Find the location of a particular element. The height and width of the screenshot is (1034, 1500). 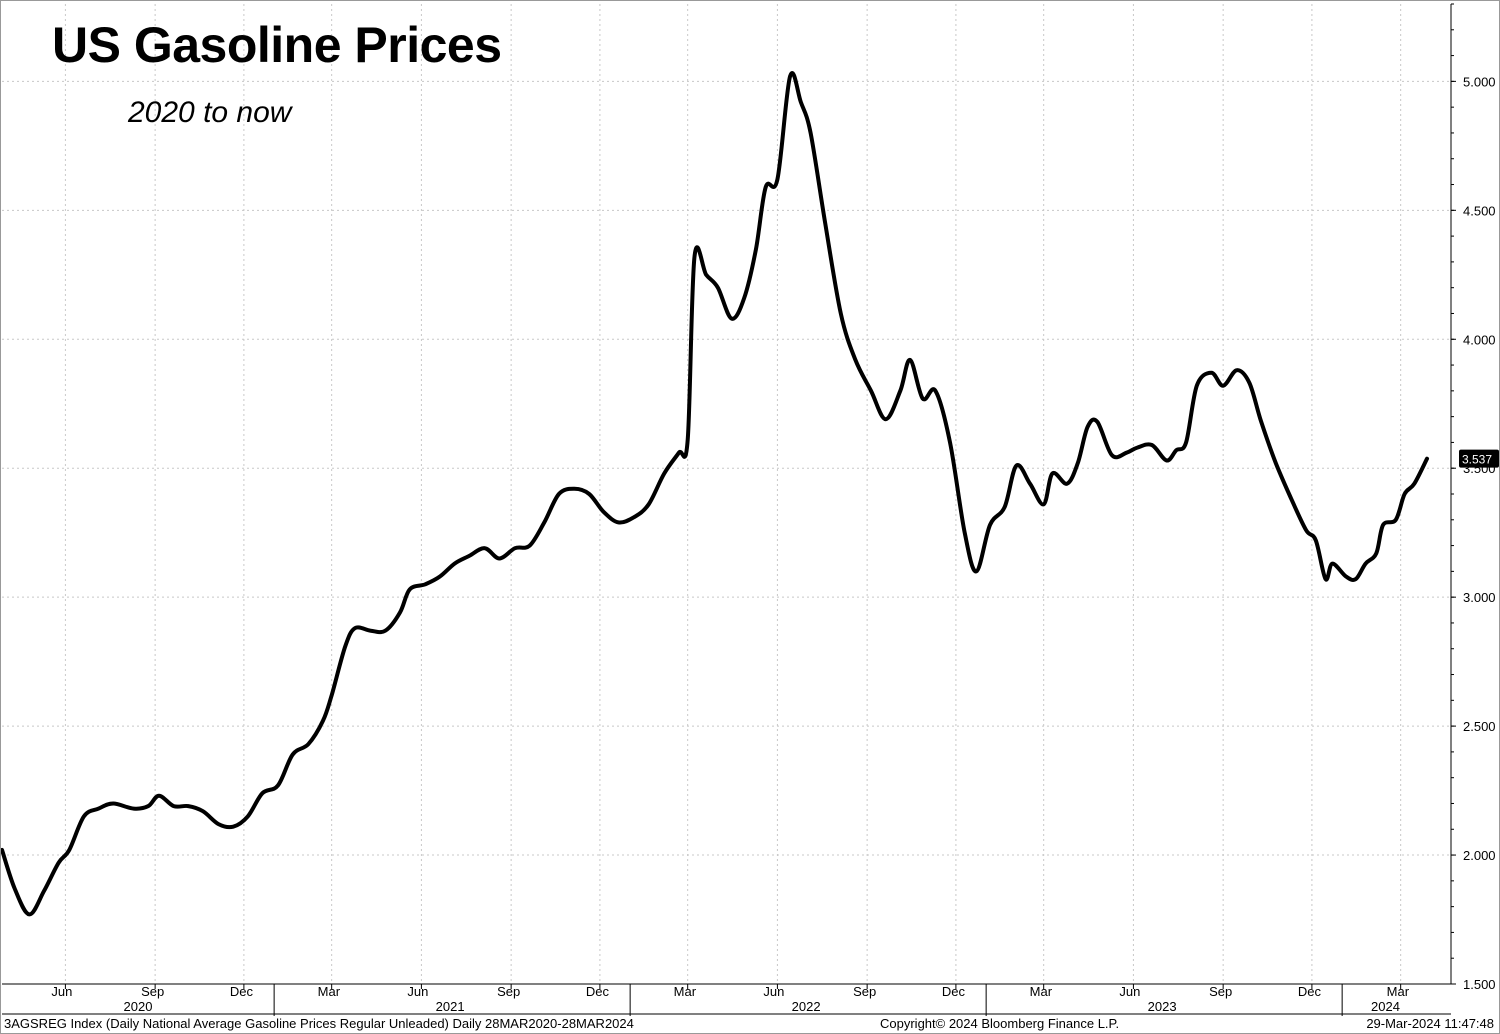

last-value-marker: 3.537 is located at coordinates (1479, 458).